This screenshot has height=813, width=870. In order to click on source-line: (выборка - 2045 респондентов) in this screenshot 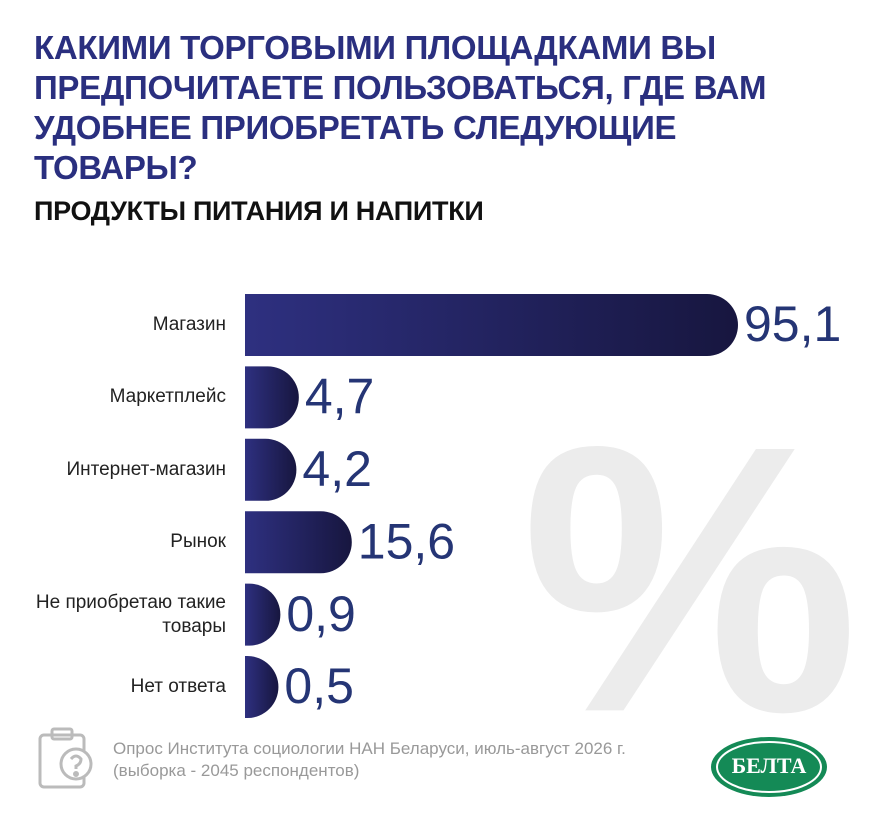, I will do `click(236, 770)`.